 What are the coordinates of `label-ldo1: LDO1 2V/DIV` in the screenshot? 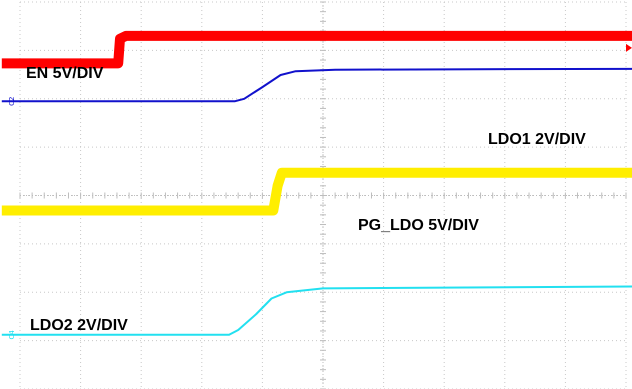 It's located at (537, 139).